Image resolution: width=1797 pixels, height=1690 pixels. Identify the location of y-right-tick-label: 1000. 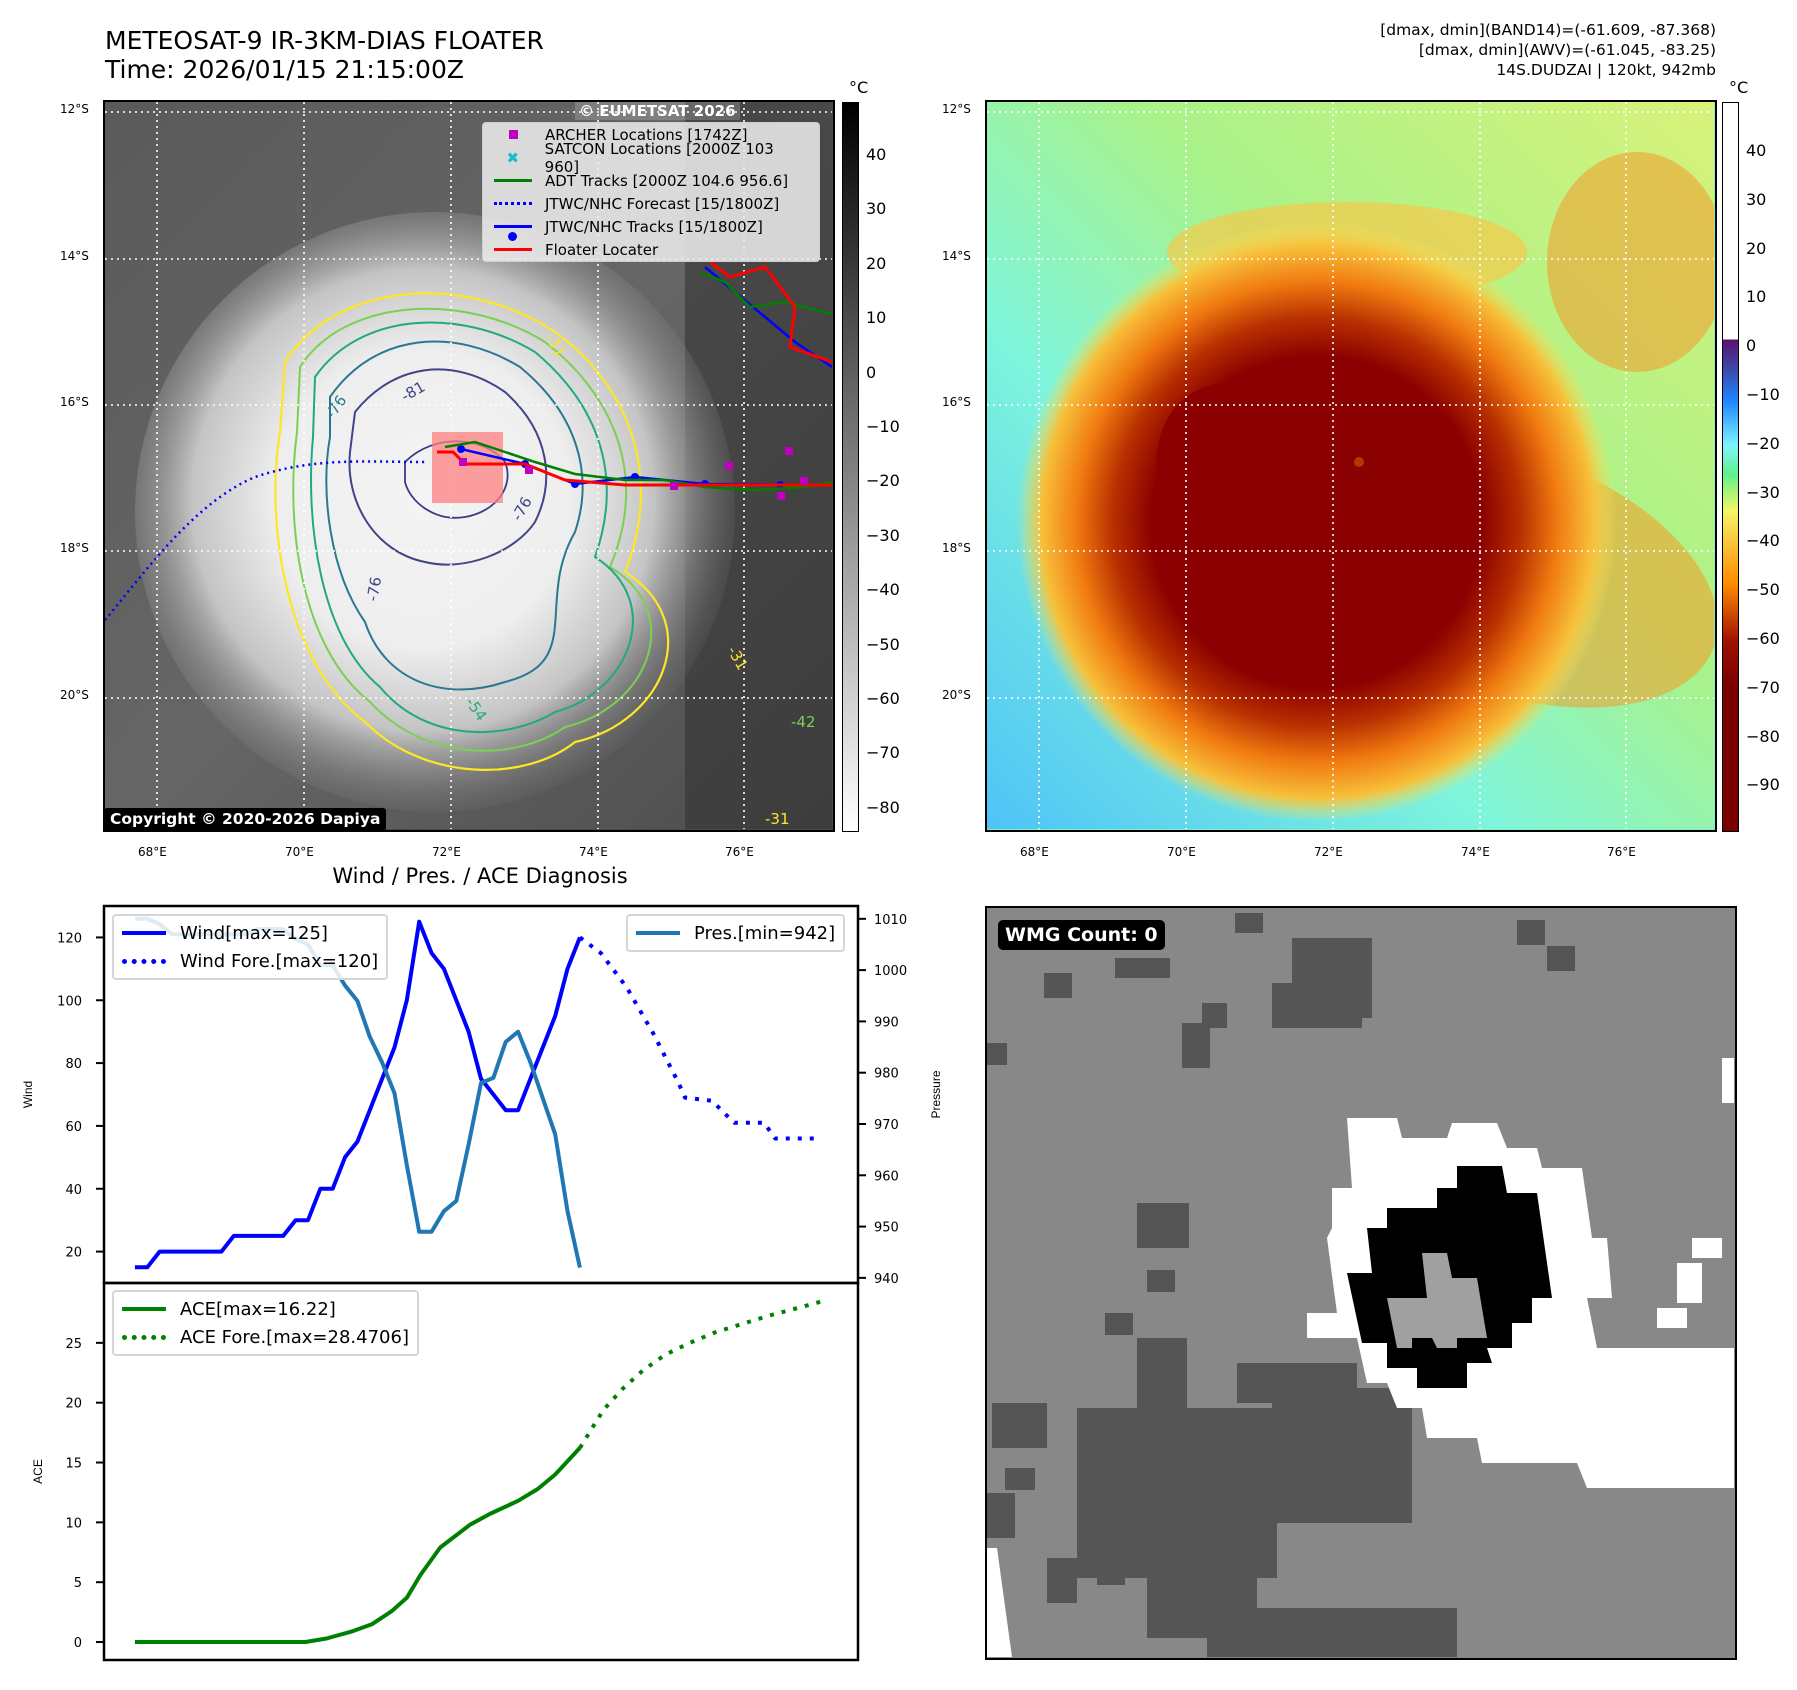
(890, 971).